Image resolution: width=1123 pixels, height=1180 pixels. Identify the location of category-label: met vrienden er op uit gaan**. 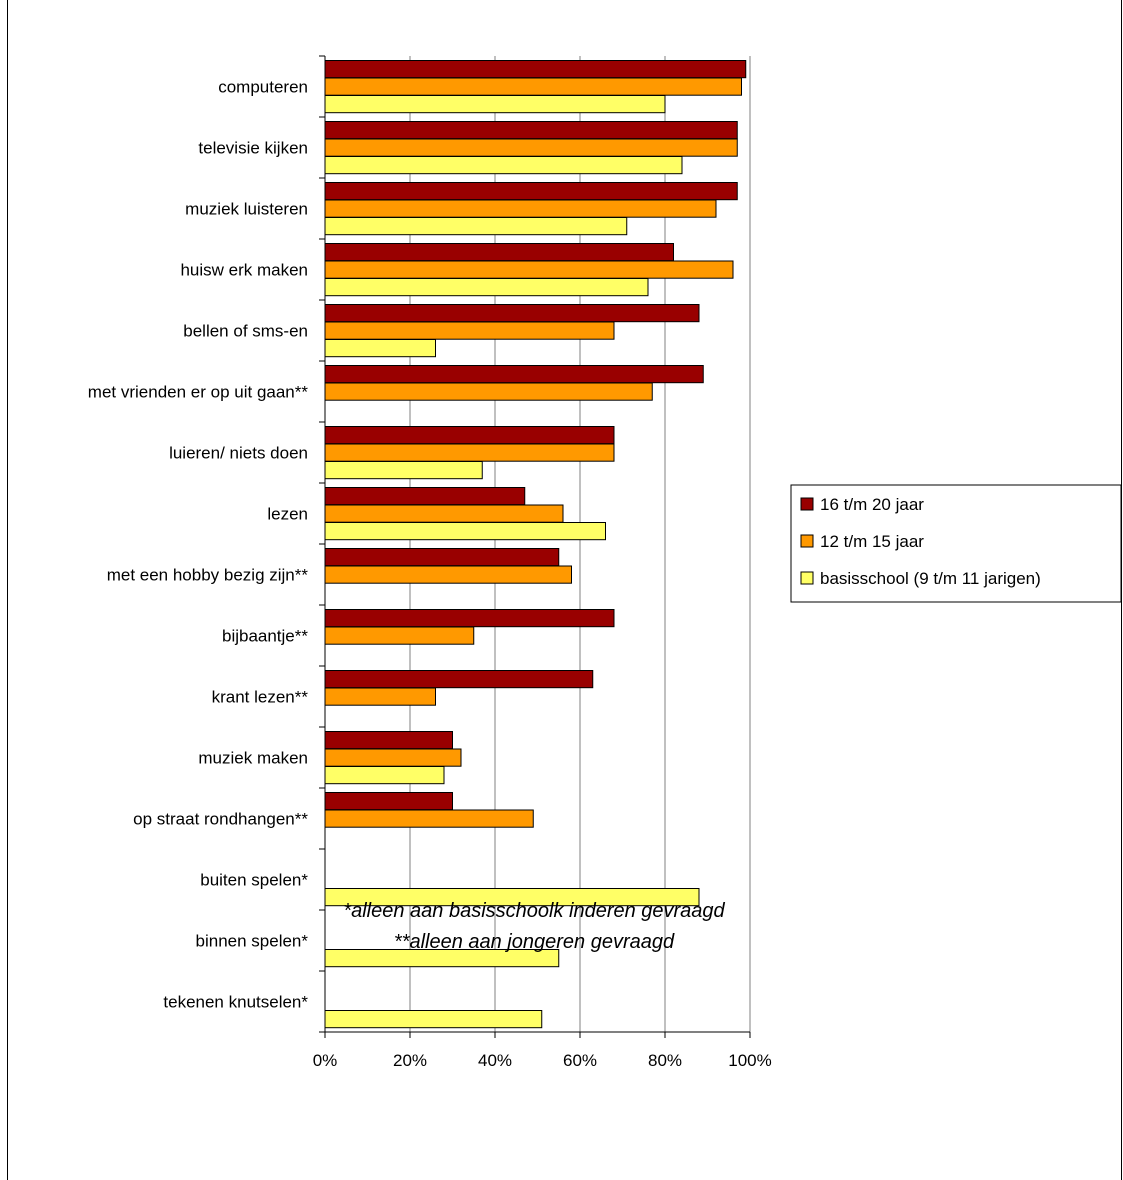
(198, 392).